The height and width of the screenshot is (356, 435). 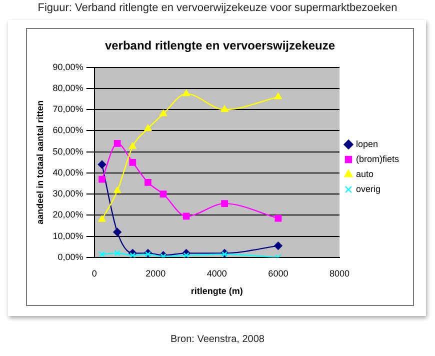 What do you see at coordinates (218, 339) in the screenshot?
I see `text: Bron: Veenstra, 2008` at bounding box center [218, 339].